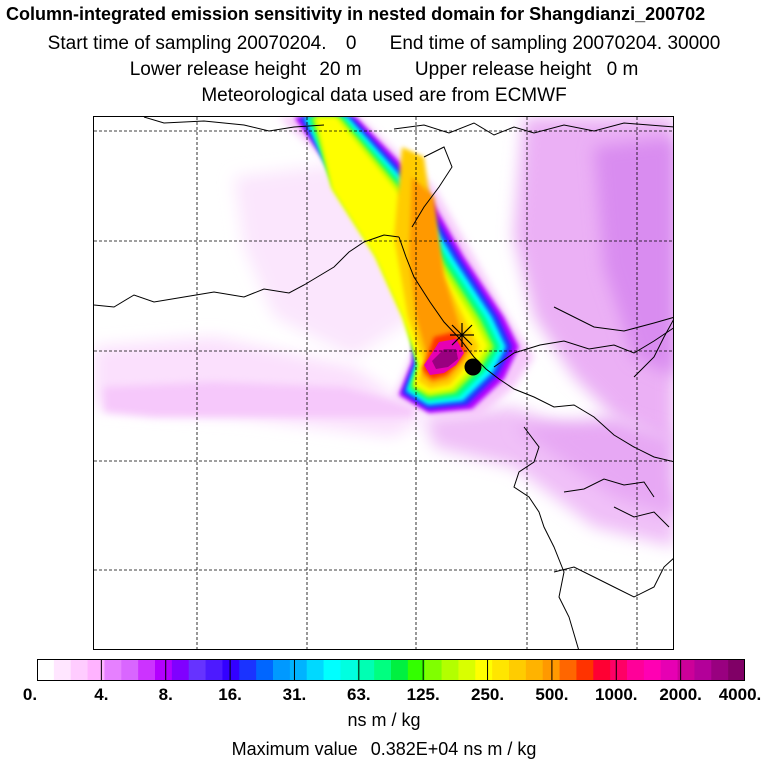 The width and height of the screenshot is (768, 768). Describe the element at coordinates (462, 335) in the screenshot. I see `x-marker-icon` at that location.